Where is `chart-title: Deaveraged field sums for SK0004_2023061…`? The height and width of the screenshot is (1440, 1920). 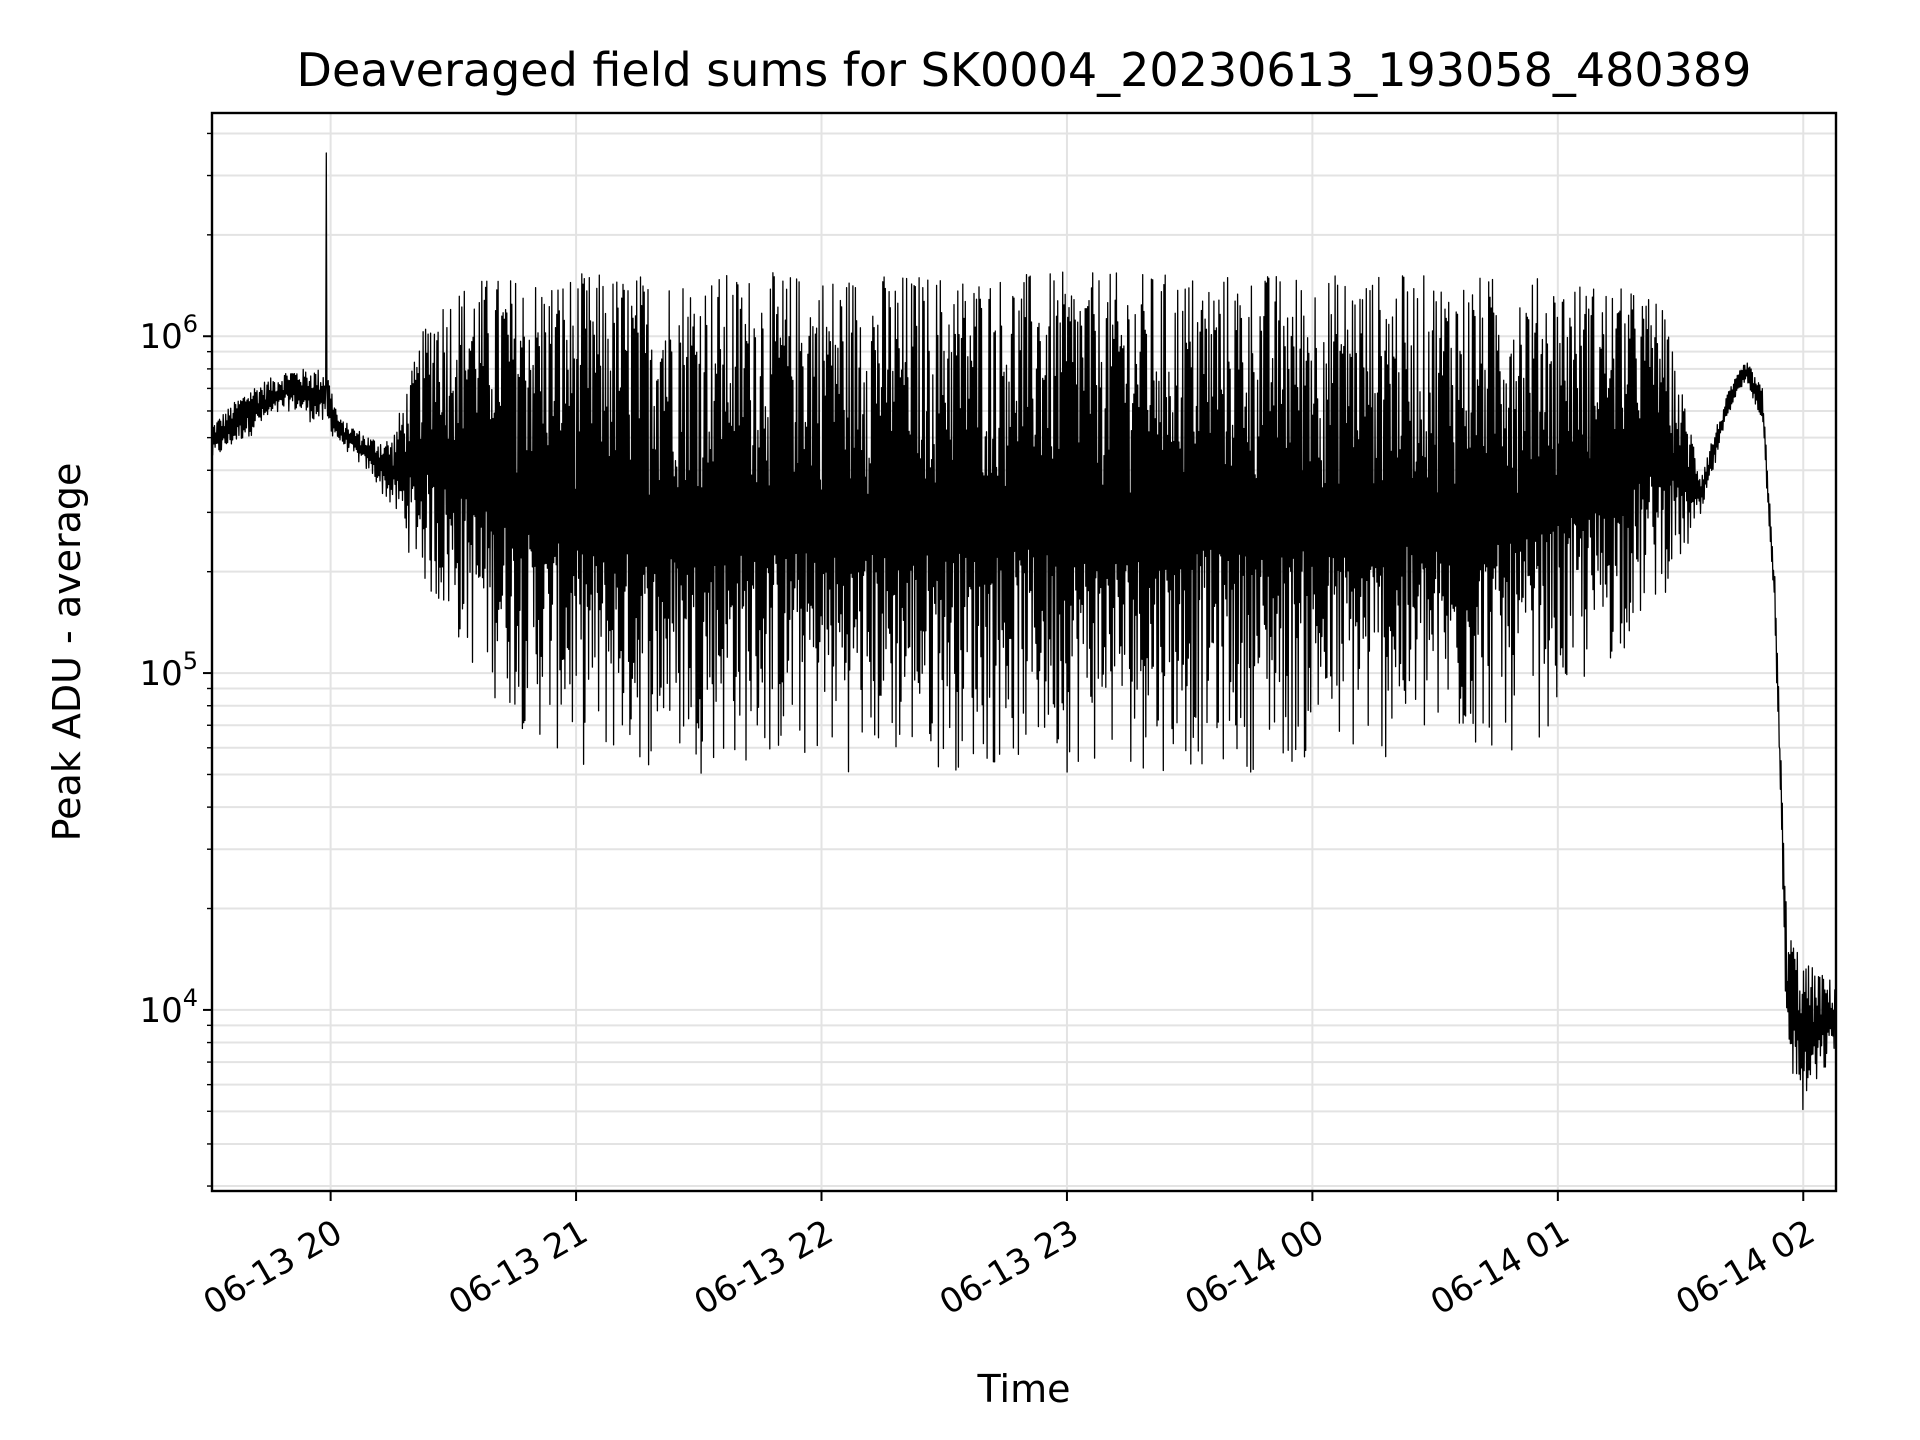 chart-title: Deaveraged field sums for SK0004_2023061… is located at coordinates (1024, 70).